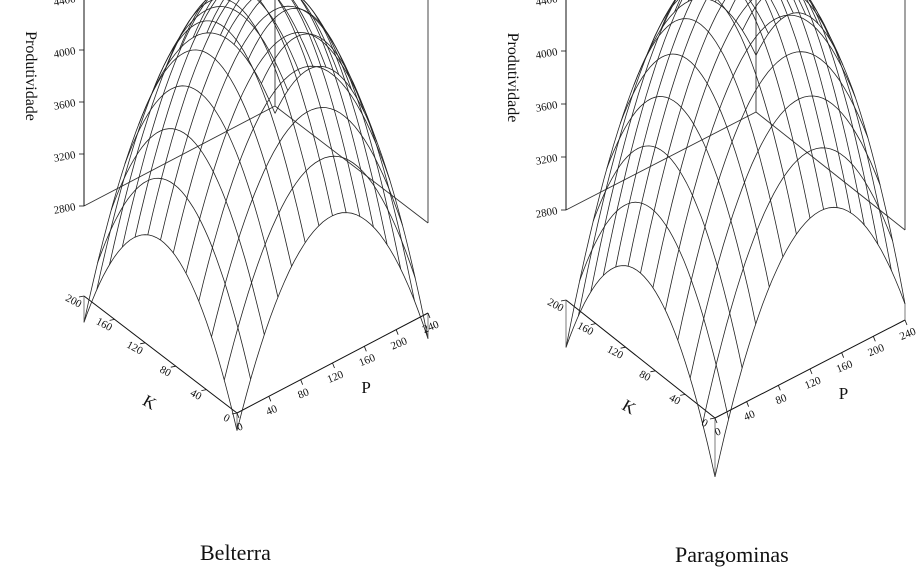 Image resolution: width=916 pixels, height=580 pixels. I want to click on k-tick-label: 160, so click(585, 329).